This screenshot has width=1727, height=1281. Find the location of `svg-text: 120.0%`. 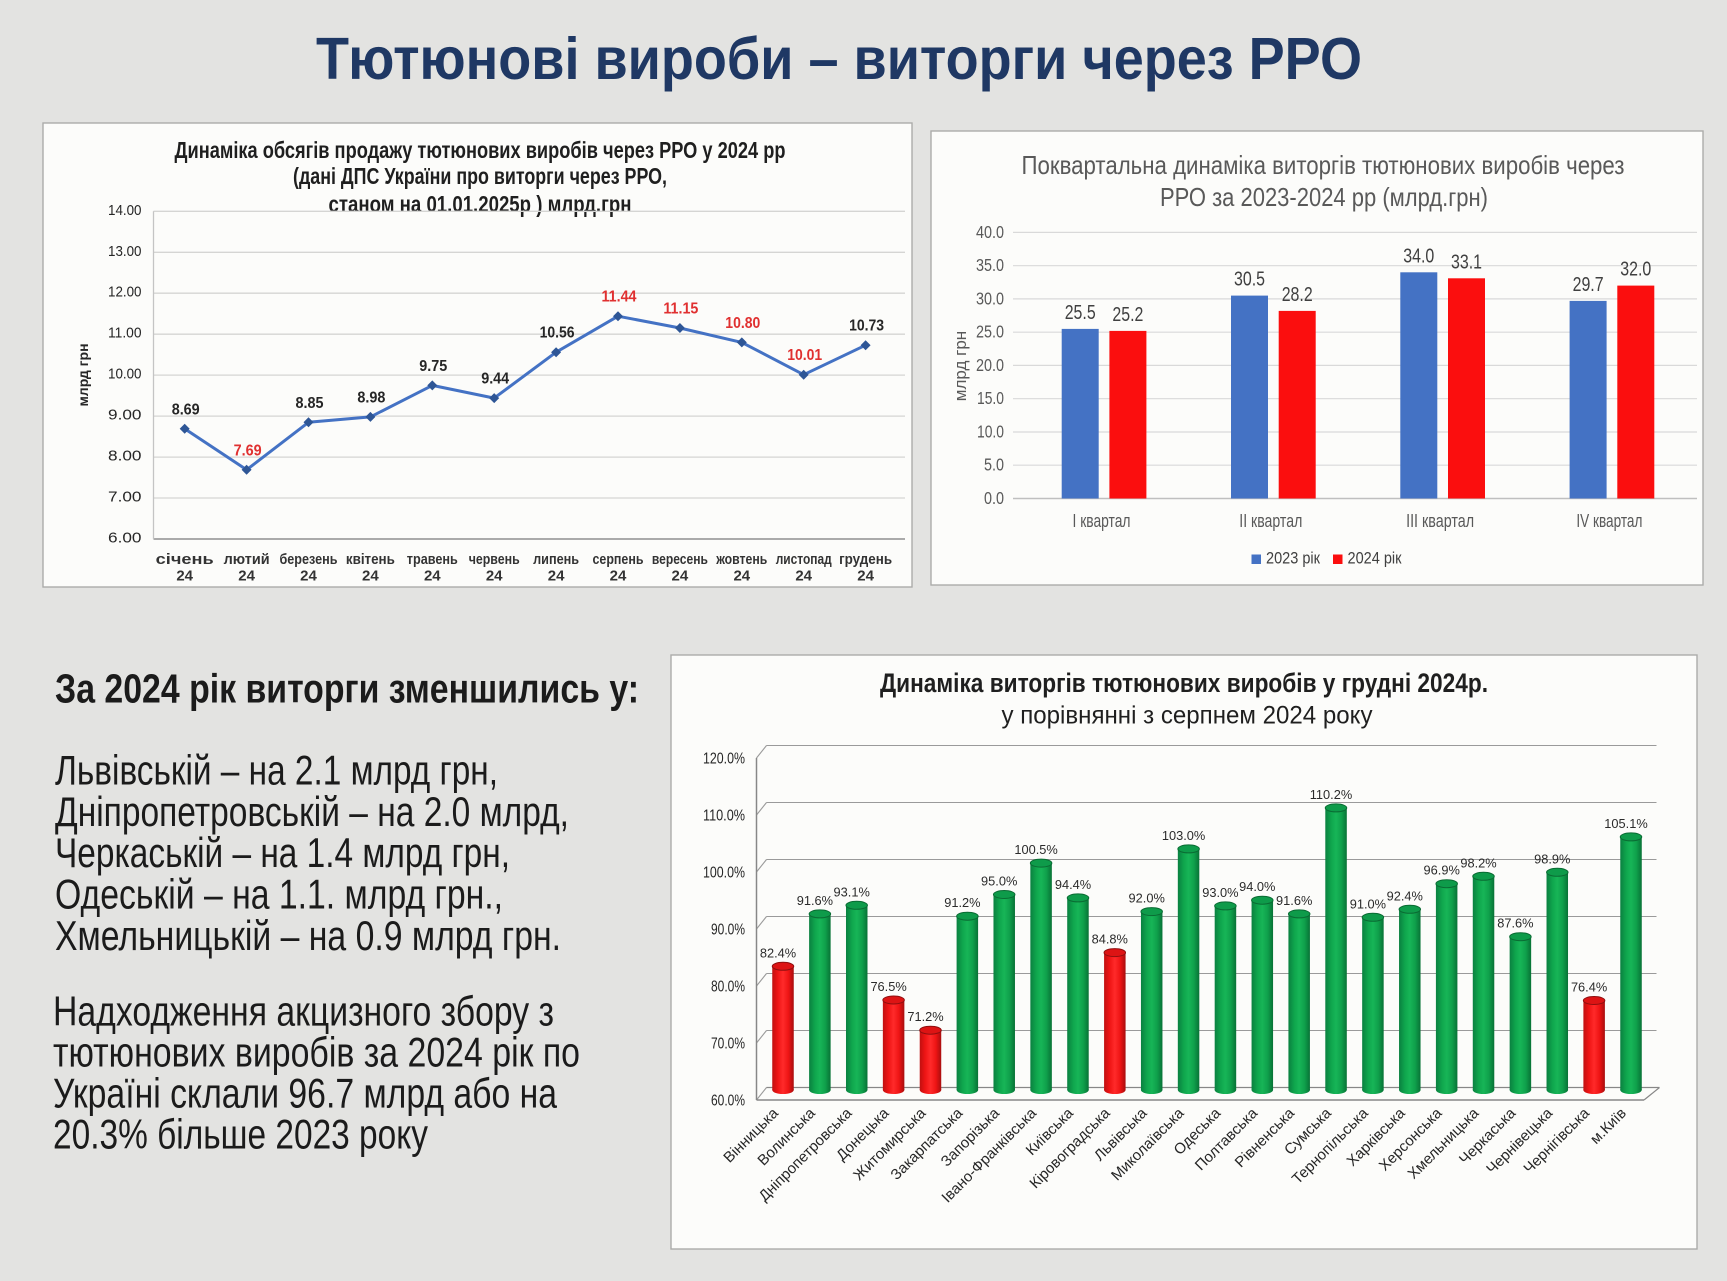

svg-text: 120.0% is located at coordinates (724, 759).